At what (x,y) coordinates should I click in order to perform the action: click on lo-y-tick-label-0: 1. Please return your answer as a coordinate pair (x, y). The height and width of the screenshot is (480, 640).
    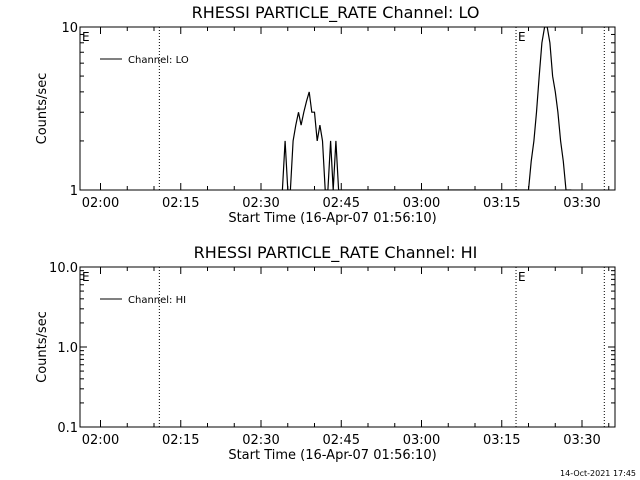
    Looking at the image, I should click on (74, 191).